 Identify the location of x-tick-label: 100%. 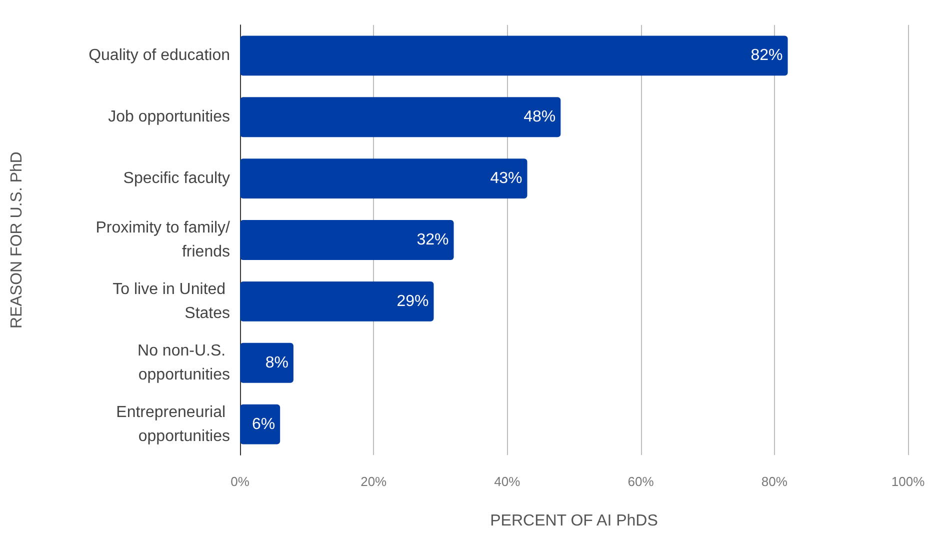
(908, 481).